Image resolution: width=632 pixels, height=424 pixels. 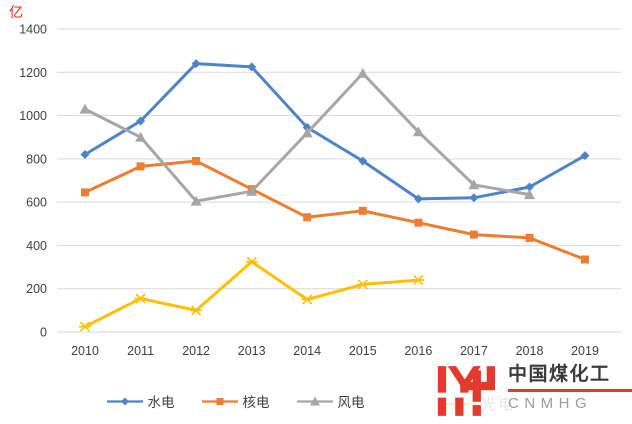 What do you see at coordinates (33, 30) in the screenshot?
I see `svg-text: 1400` at bounding box center [33, 30].